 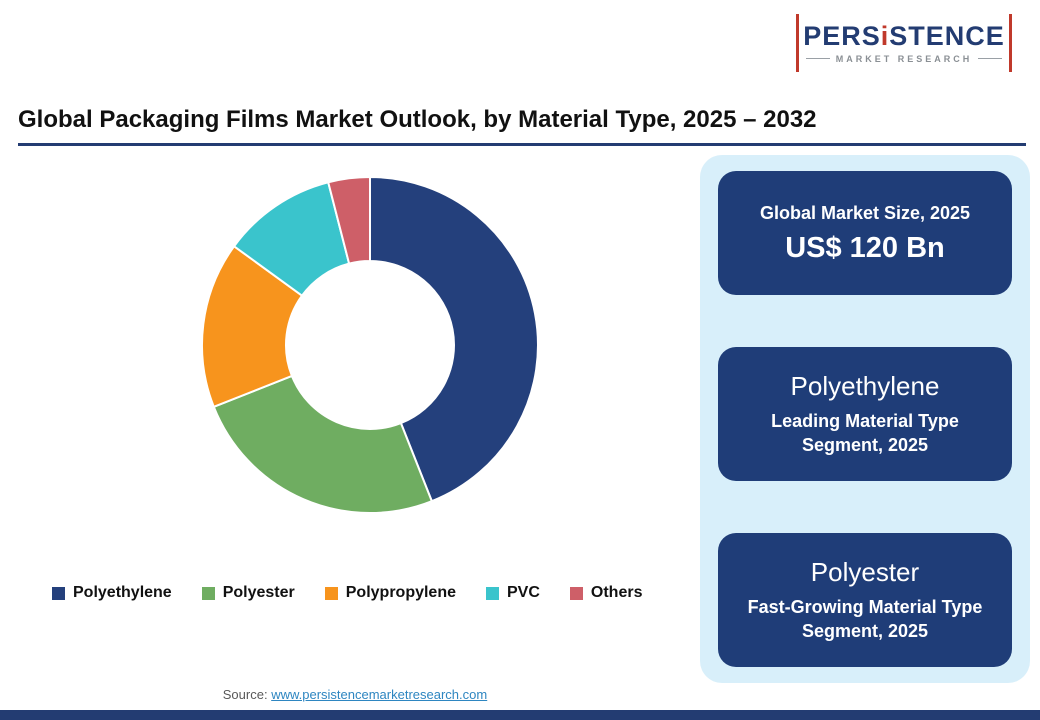 I want to click on logo-subtitle-line-left, so click(x=818, y=59).